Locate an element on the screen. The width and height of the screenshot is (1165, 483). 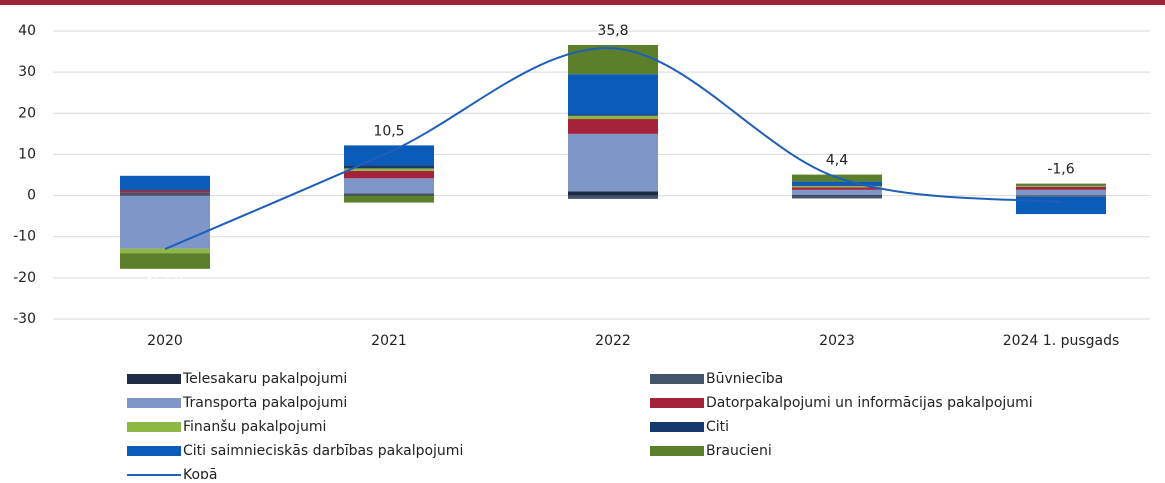
top-border is located at coordinates (582, 2).